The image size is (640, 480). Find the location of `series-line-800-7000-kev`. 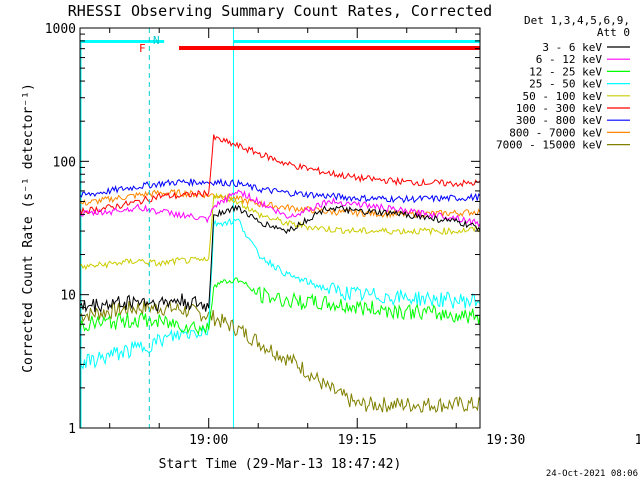

series-line-800-7000-kev is located at coordinates (280, 203).